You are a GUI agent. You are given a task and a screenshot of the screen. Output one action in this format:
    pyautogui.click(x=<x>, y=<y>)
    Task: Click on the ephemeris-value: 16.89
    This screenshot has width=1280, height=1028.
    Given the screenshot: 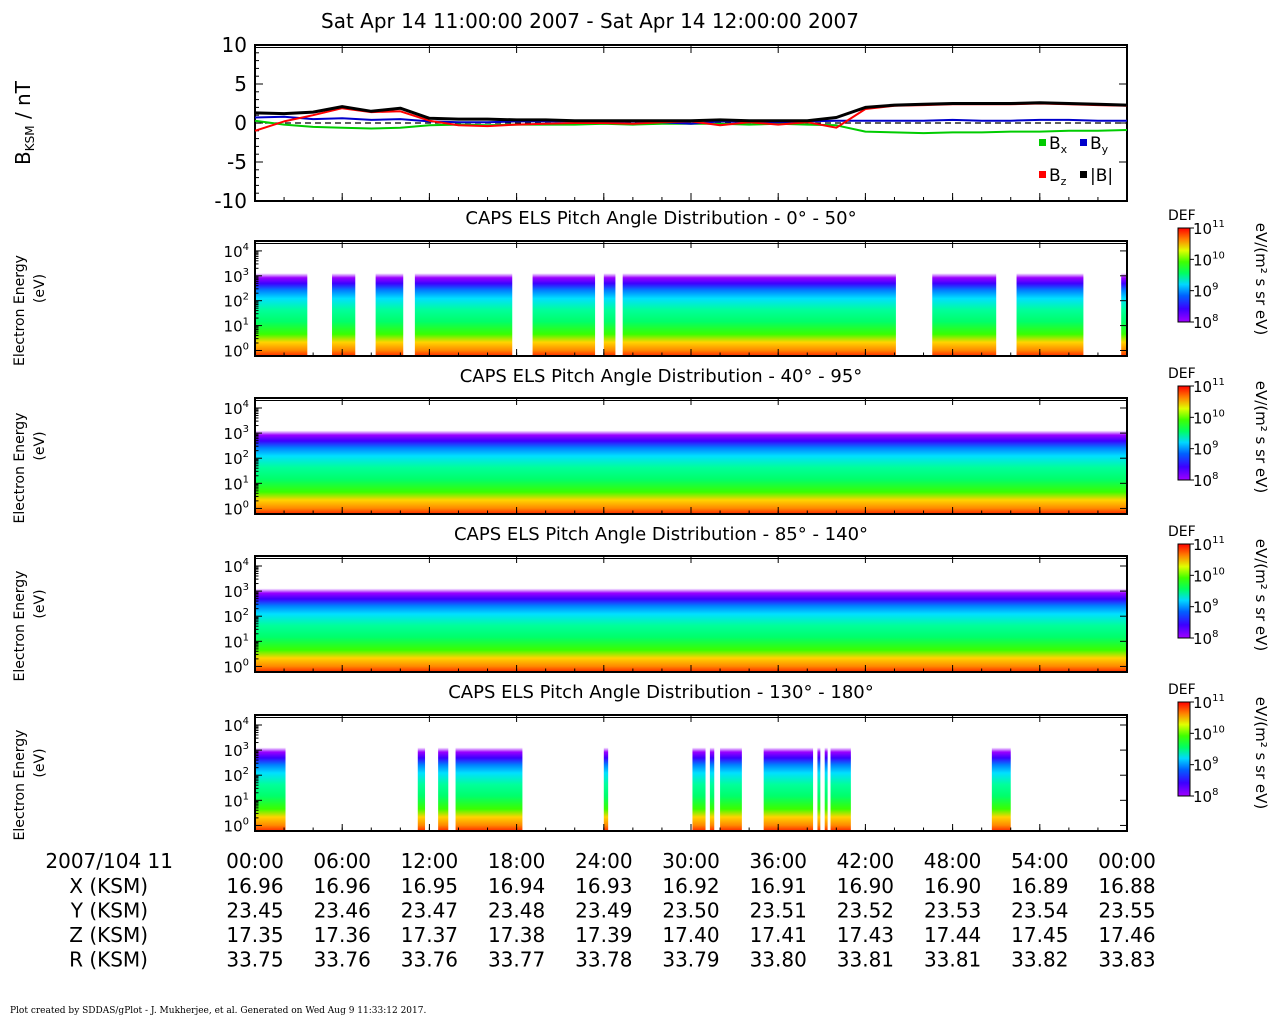 What is the action you would take?
    pyautogui.click(x=1039, y=886)
    